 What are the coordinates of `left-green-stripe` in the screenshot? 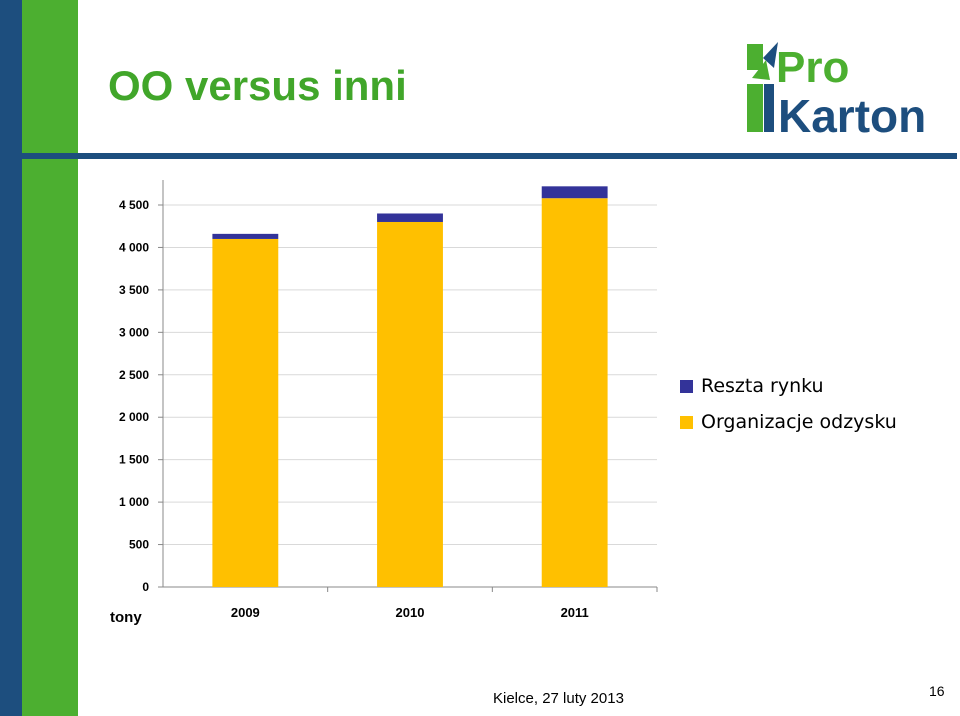 It's located at (50, 358).